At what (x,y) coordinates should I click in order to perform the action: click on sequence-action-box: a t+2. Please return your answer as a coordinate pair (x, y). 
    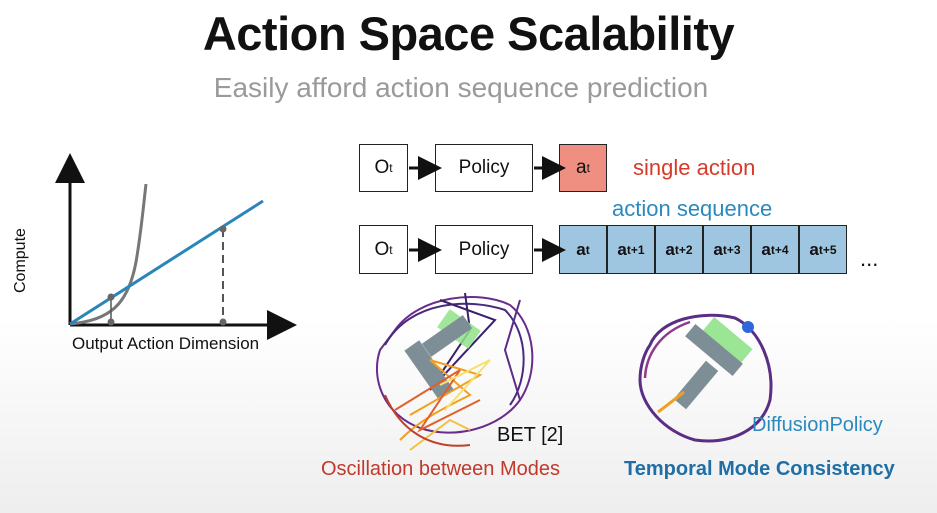
    Looking at the image, I should click on (679, 249).